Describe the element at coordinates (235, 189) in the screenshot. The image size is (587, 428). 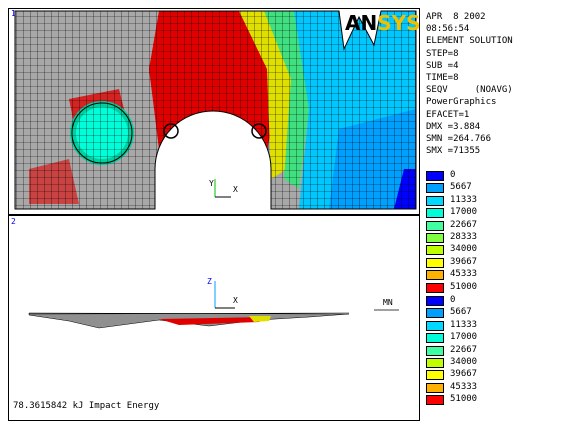
I see `top-axis-x-label: X` at that location.